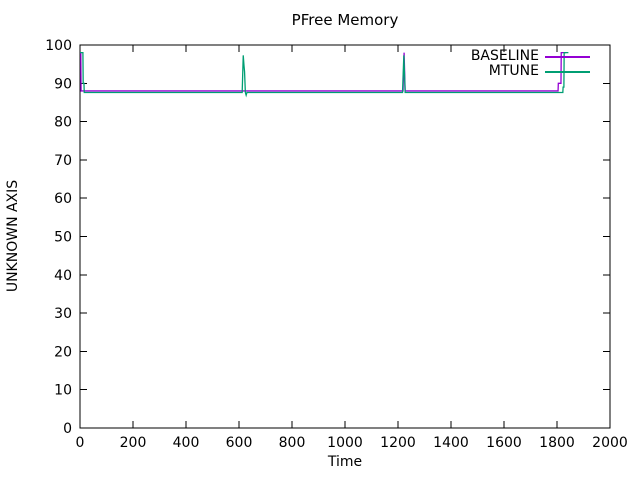 Image resolution: width=640 pixels, height=480 pixels. I want to click on y-tick-label: 40, so click(63, 276).